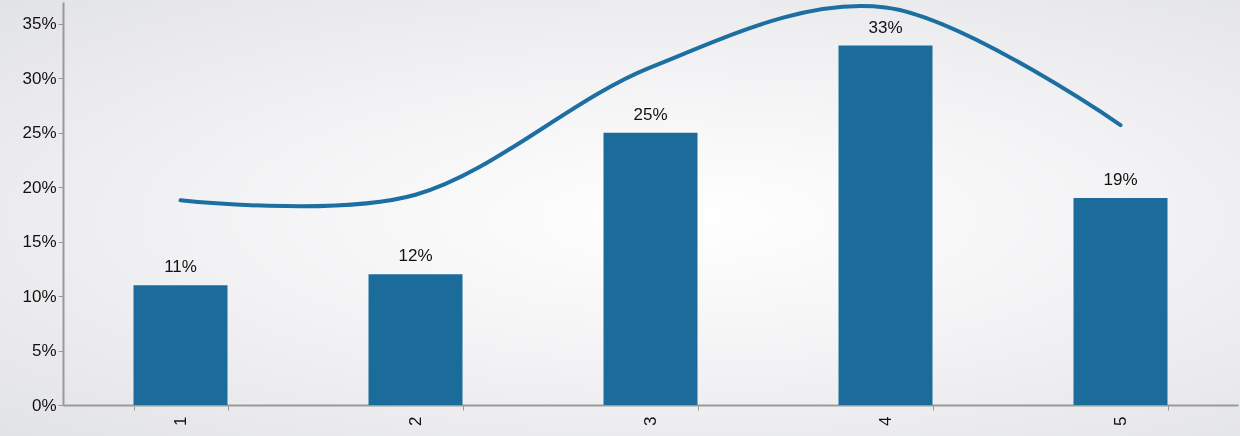  What do you see at coordinates (39, 24) in the screenshot?
I see `y-tick-label: 35%` at bounding box center [39, 24].